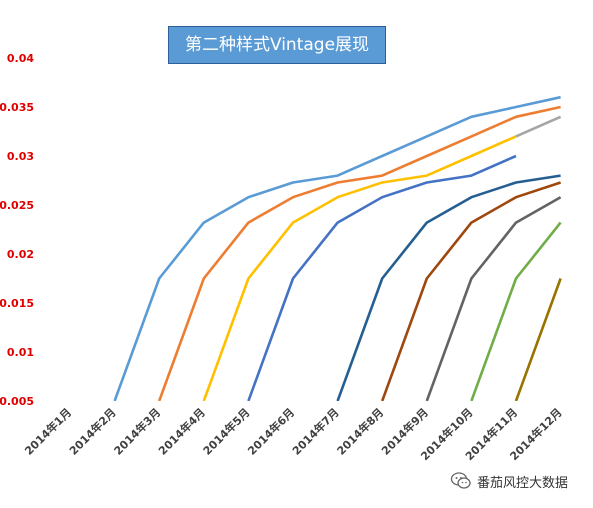 The height and width of the screenshot is (508, 593). What do you see at coordinates (360, 431) in the screenshot?
I see `x-tick-label: 2014年8月` at bounding box center [360, 431].